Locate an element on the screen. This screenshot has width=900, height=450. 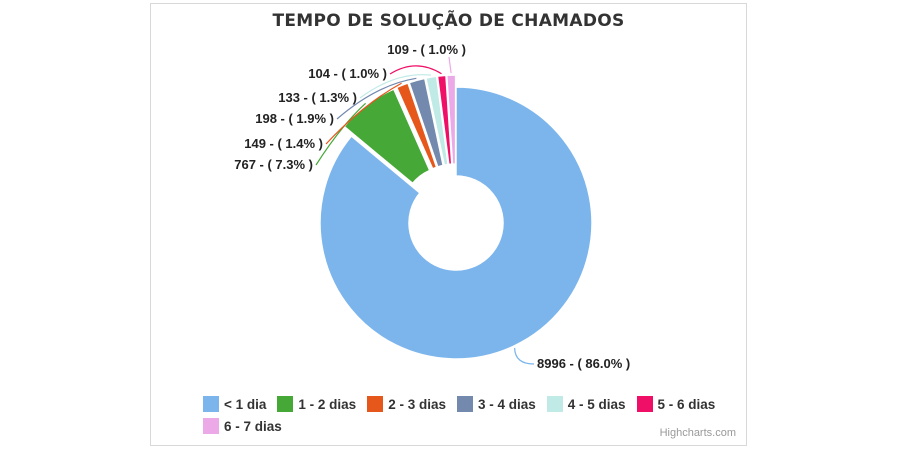
label-connector--1-dia is located at coordinates (524, 356).